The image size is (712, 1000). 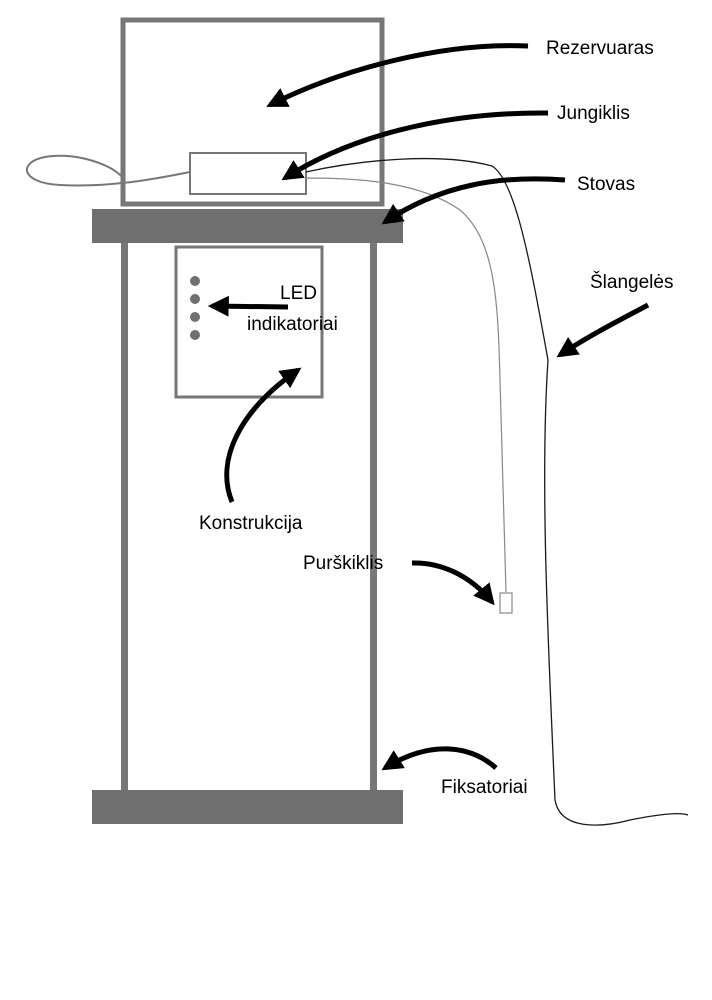 What do you see at coordinates (473, 200) in the screenshot?
I see `arrow-stand` at bounding box center [473, 200].